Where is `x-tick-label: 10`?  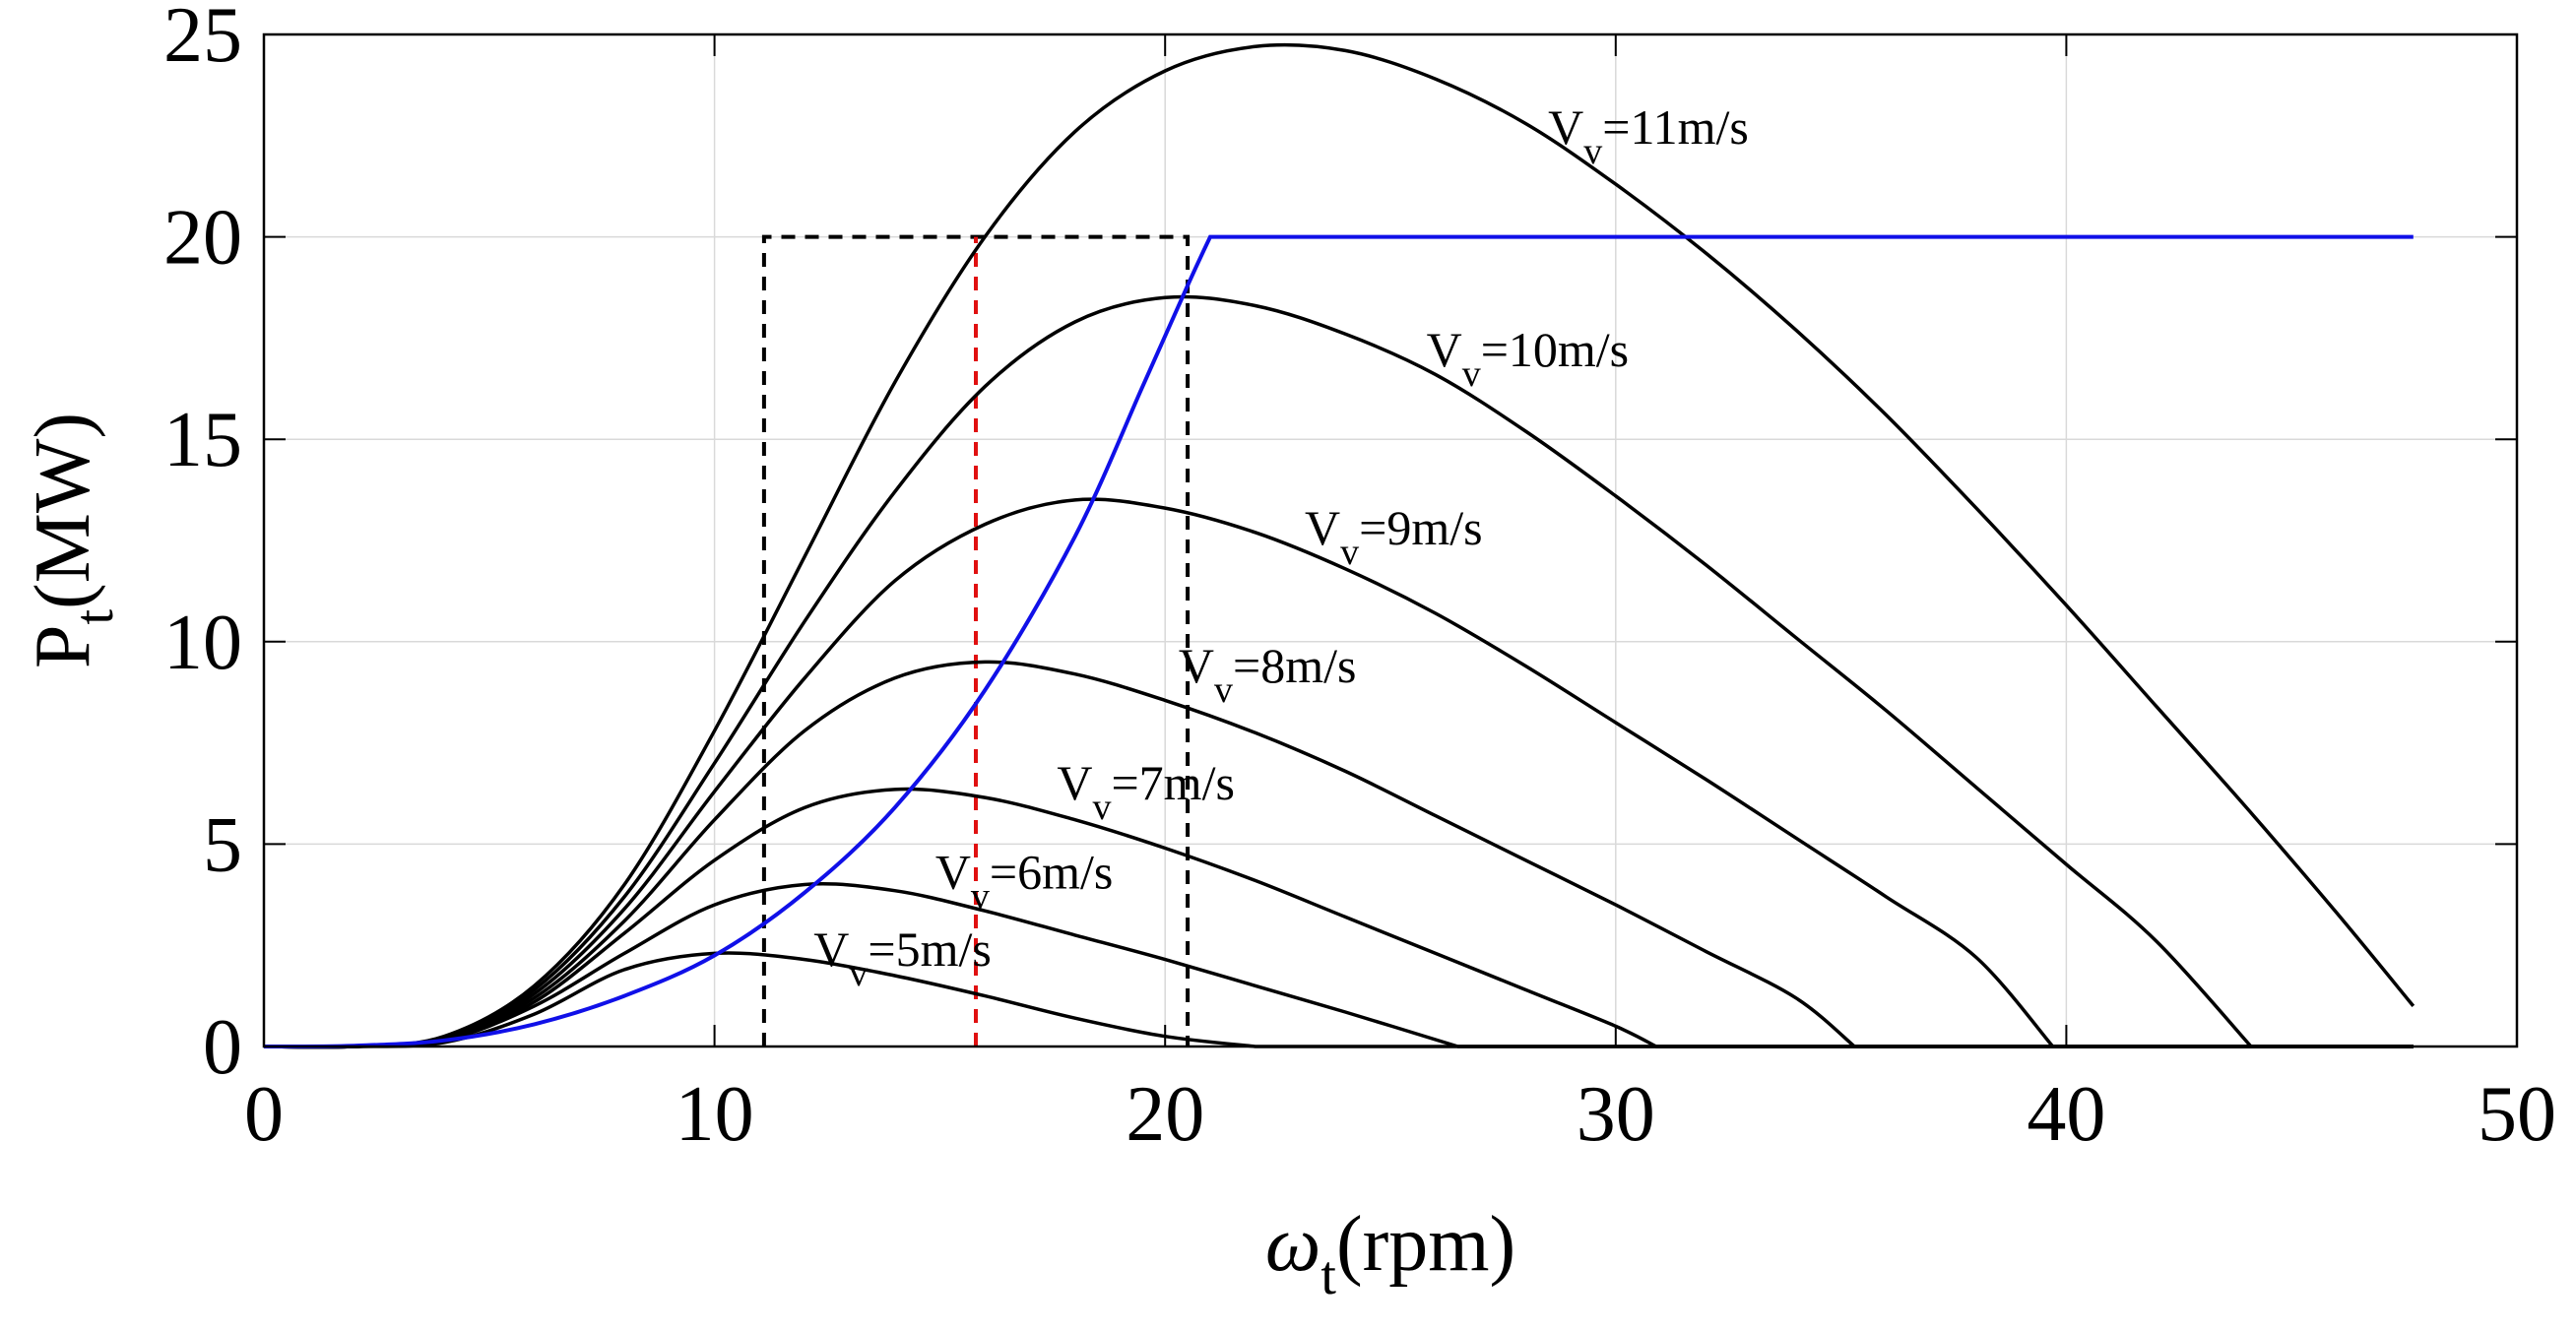 x-tick-label: 10 is located at coordinates (715, 1114).